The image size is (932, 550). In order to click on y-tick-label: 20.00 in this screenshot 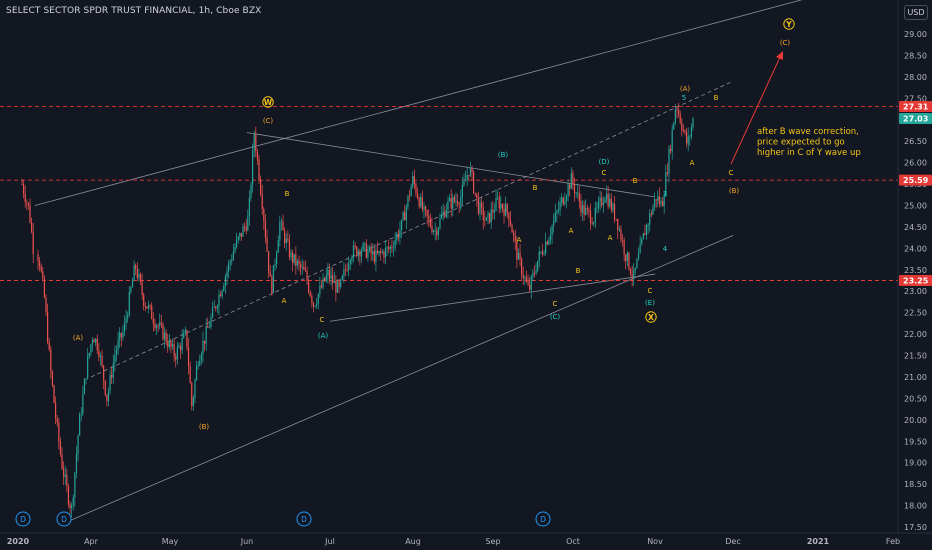, I will do `click(915, 420)`.